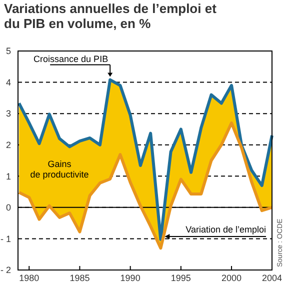 Image resolution: width=288 pixels, height=291 pixels. What do you see at coordinates (232, 278) in the screenshot?
I see `x-tick-label: 2000` at bounding box center [232, 278].